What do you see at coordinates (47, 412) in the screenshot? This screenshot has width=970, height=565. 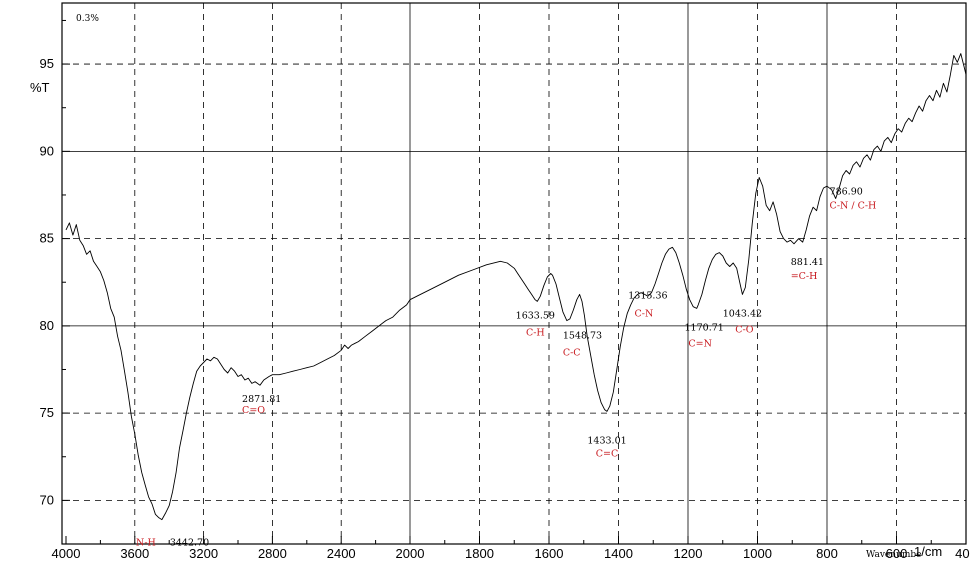 I see `y-tick-label-75: 75` at bounding box center [47, 412].